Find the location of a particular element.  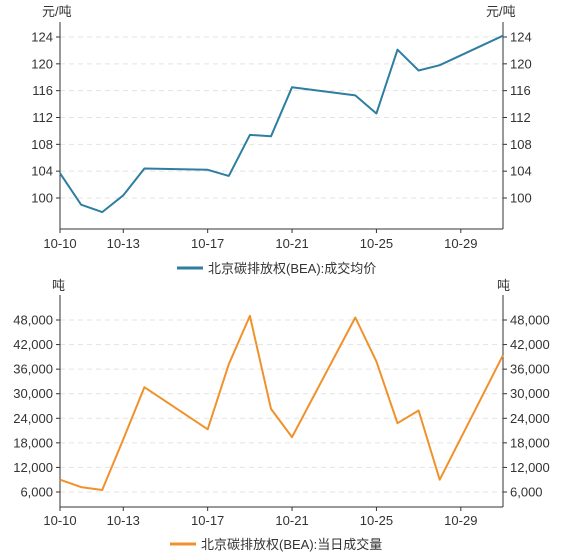

top-legend-label: 北京碳排放权(BEA):成交均价 is located at coordinates (292, 268).